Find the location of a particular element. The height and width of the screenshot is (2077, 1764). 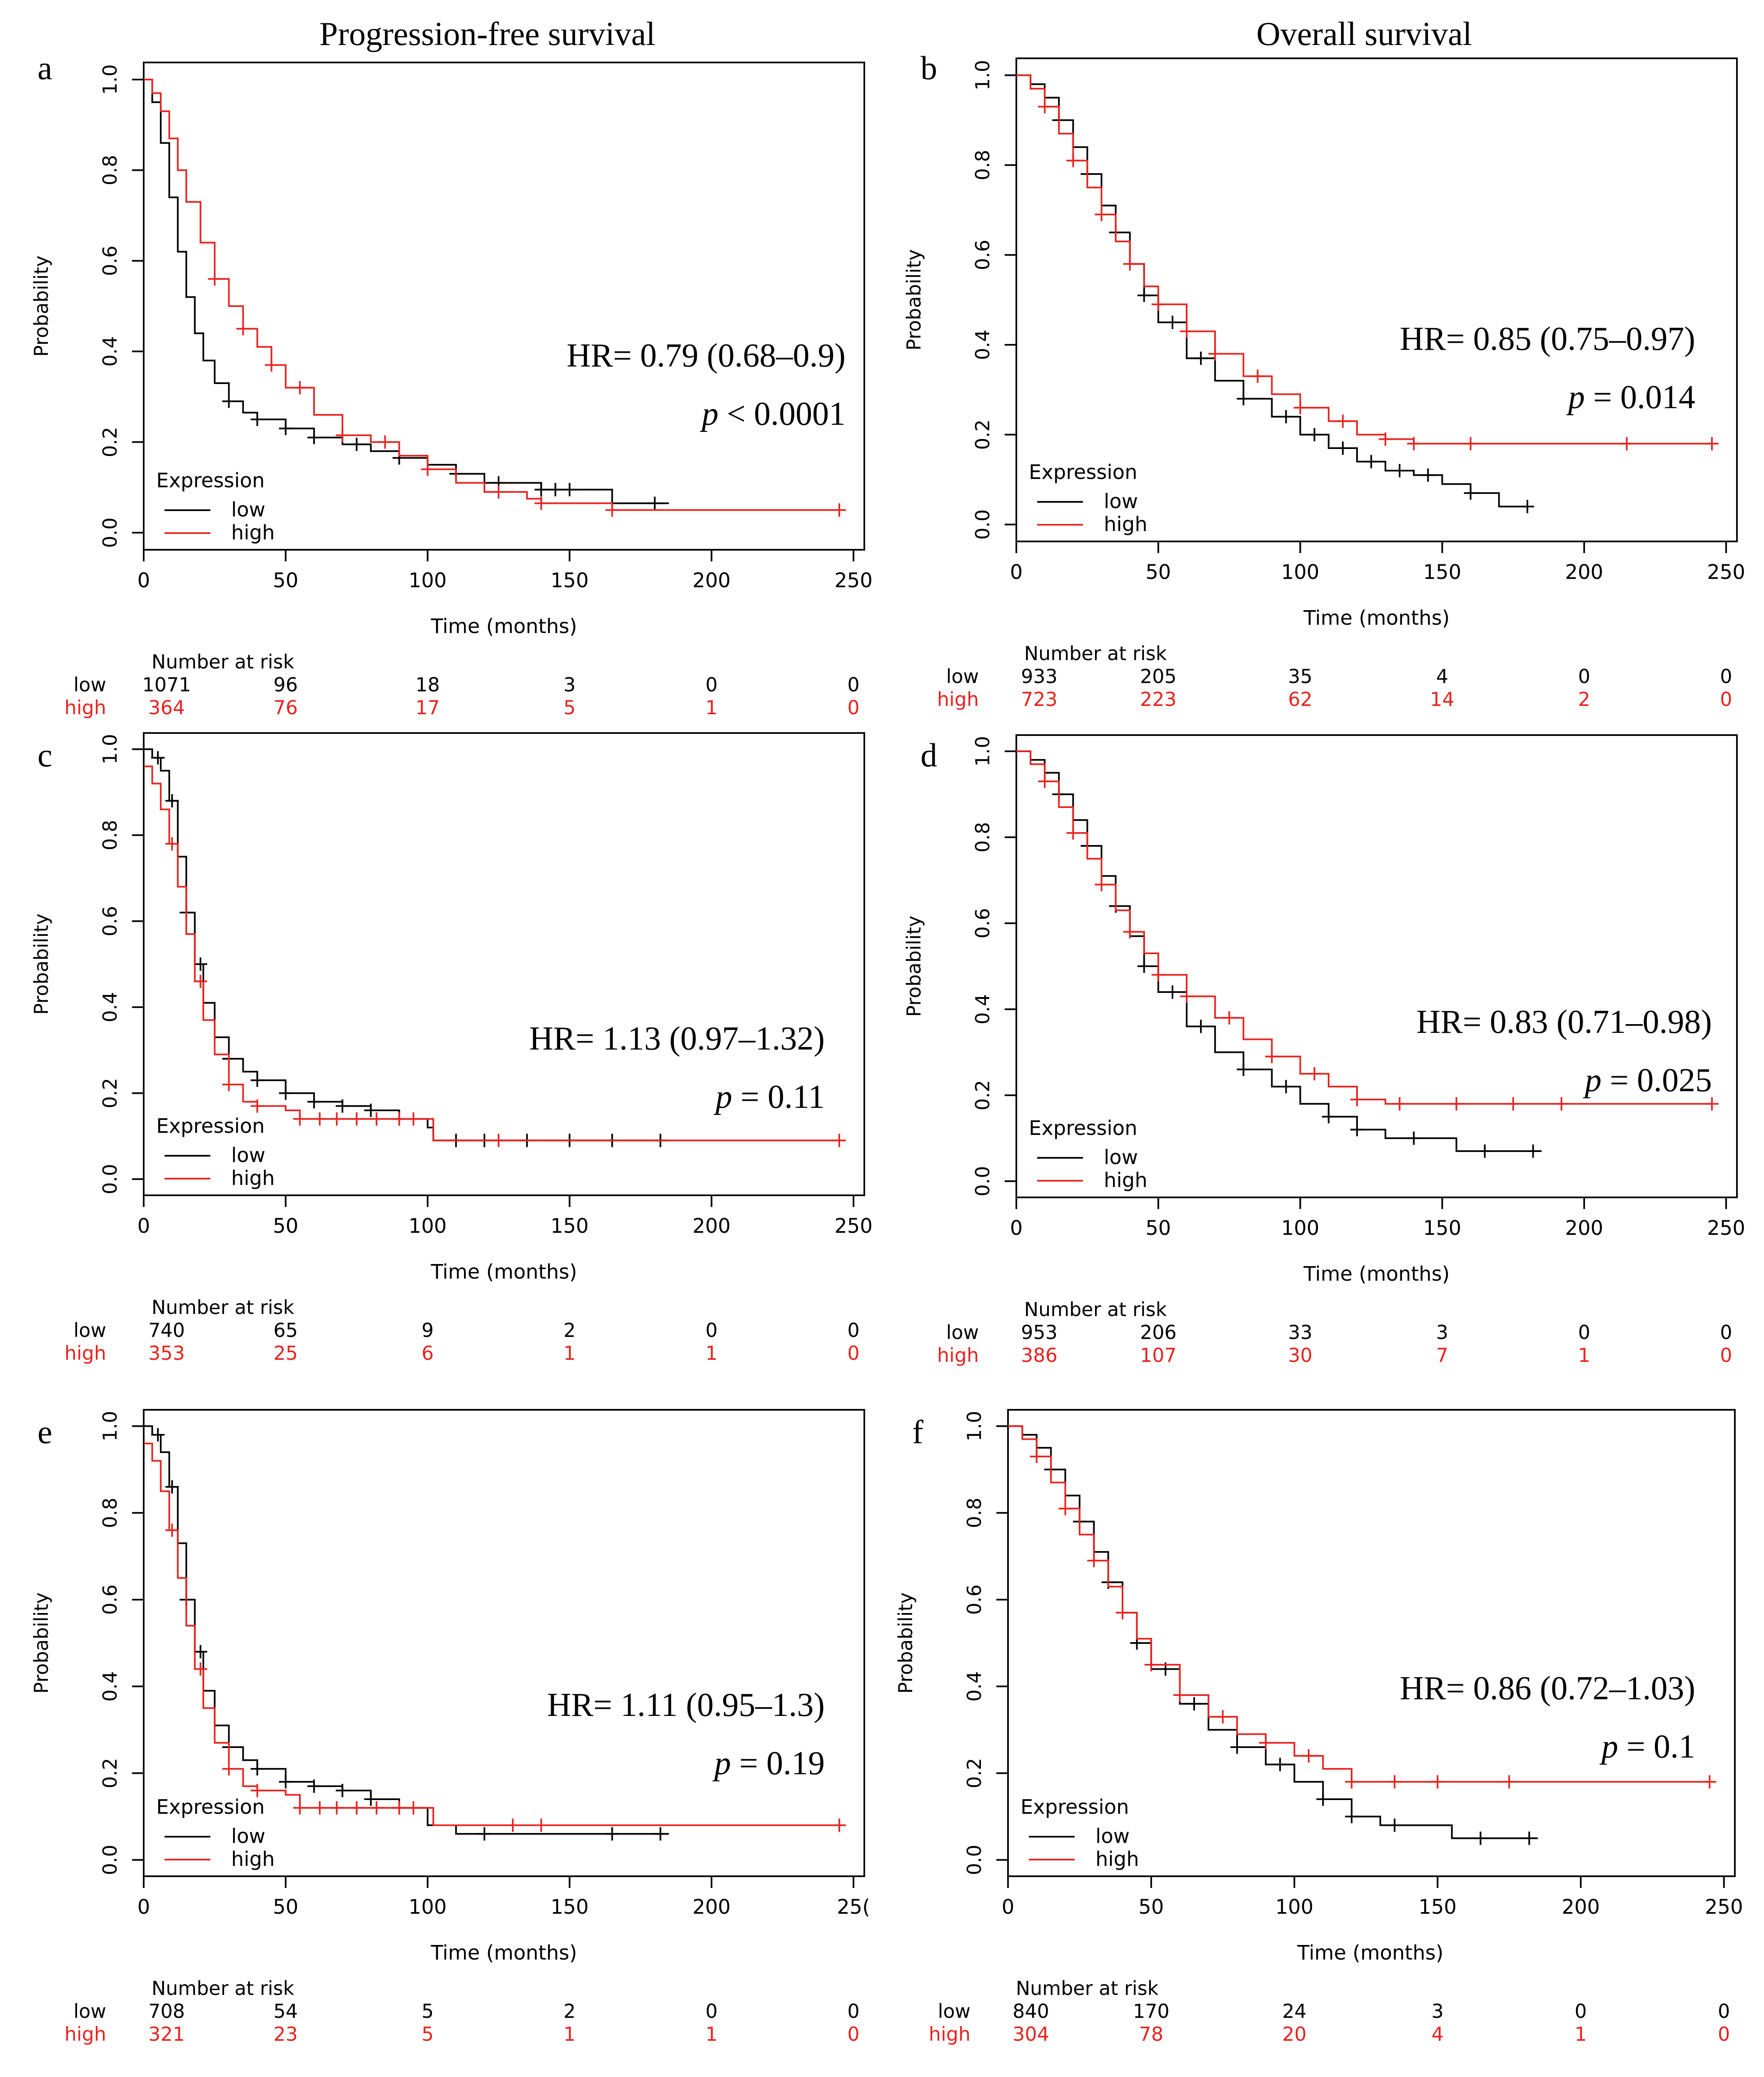

hazard-ratio-text: HR= 1.13 (0.97–1.32) is located at coordinates (677, 1038).